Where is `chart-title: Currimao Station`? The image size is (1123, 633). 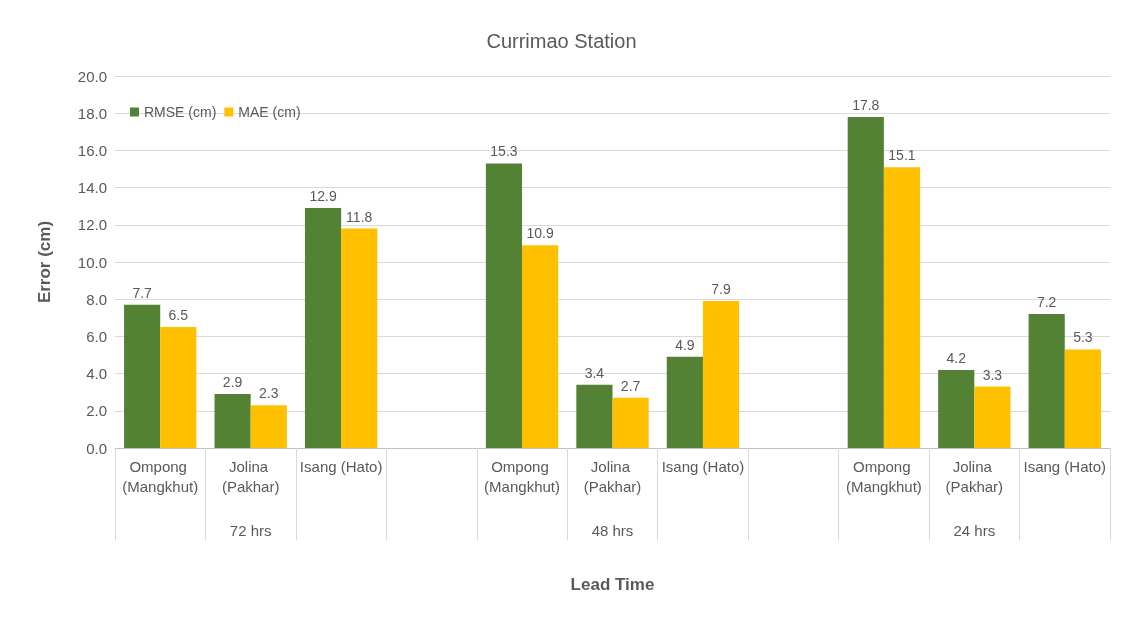 chart-title: Currimao Station is located at coordinates (561, 41).